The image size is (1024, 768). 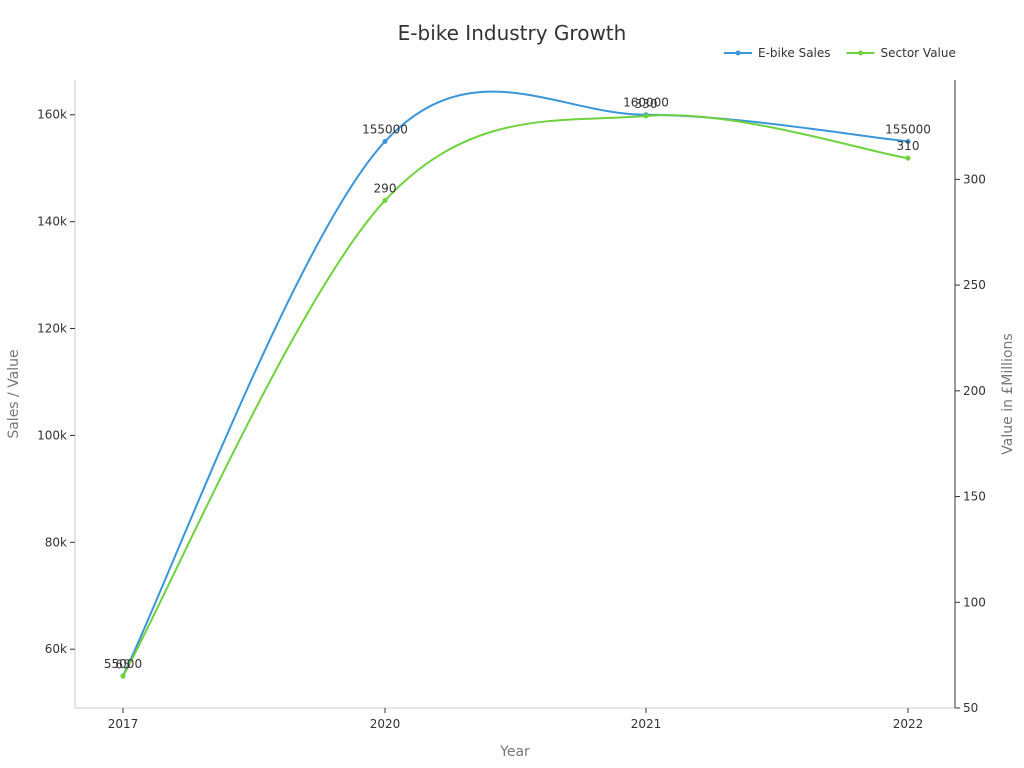 What do you see at coordinates (794, 53) in the screenshot?
I see `legend-label-0: E-bike Sales` at bounding box center [794, 53].